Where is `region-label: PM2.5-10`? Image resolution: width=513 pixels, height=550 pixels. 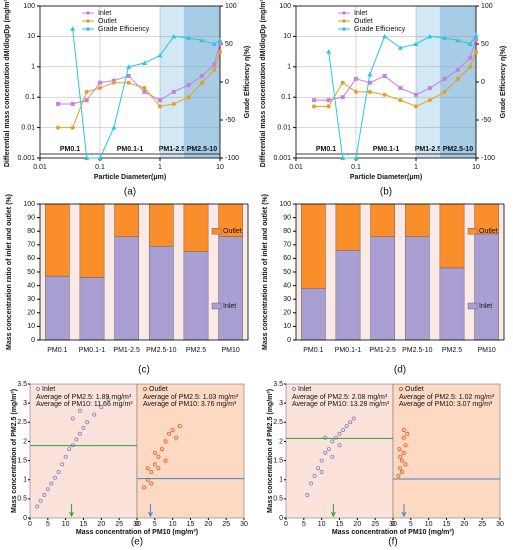 region-label: PM2.5-10 is located at coordinates (202, 149).